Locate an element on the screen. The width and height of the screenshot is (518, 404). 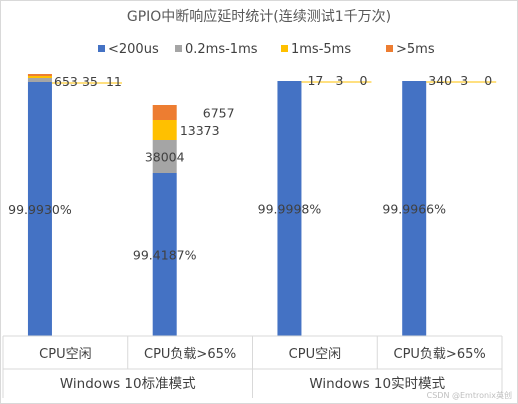
category-label-0: CPU空闲 is located at coordinates (65, 354).